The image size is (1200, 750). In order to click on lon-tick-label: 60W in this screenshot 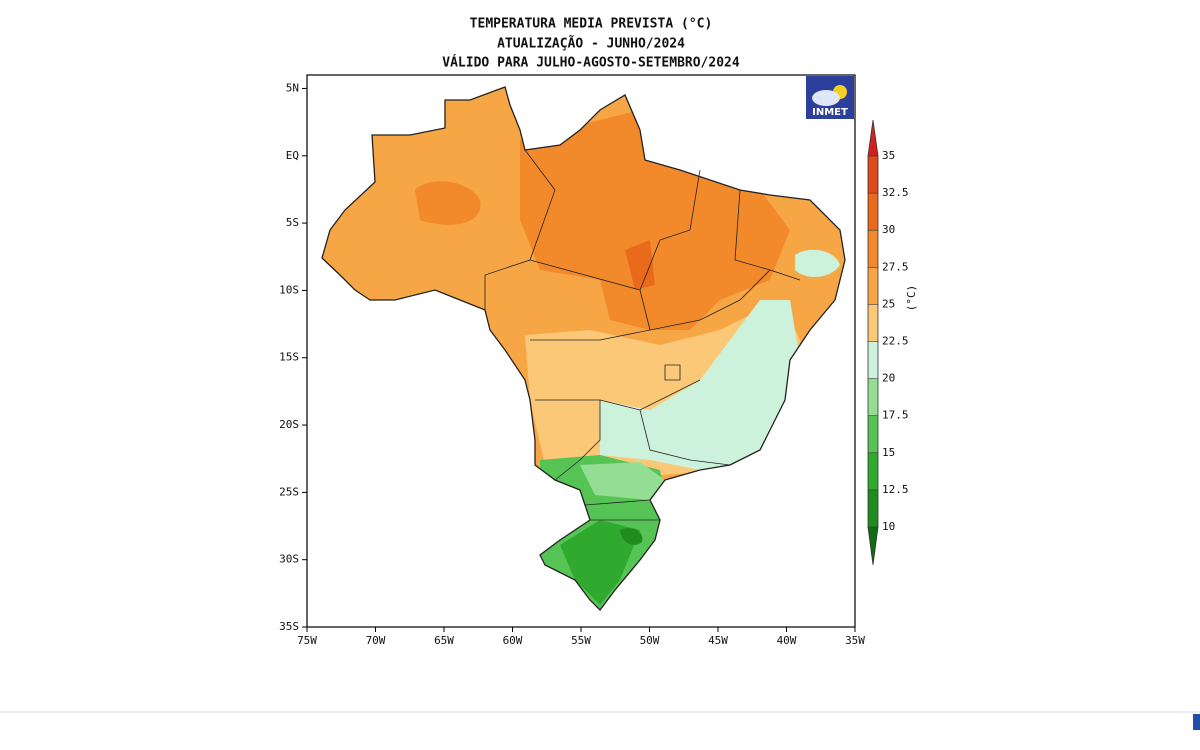, I will do `click(513, 640)`.